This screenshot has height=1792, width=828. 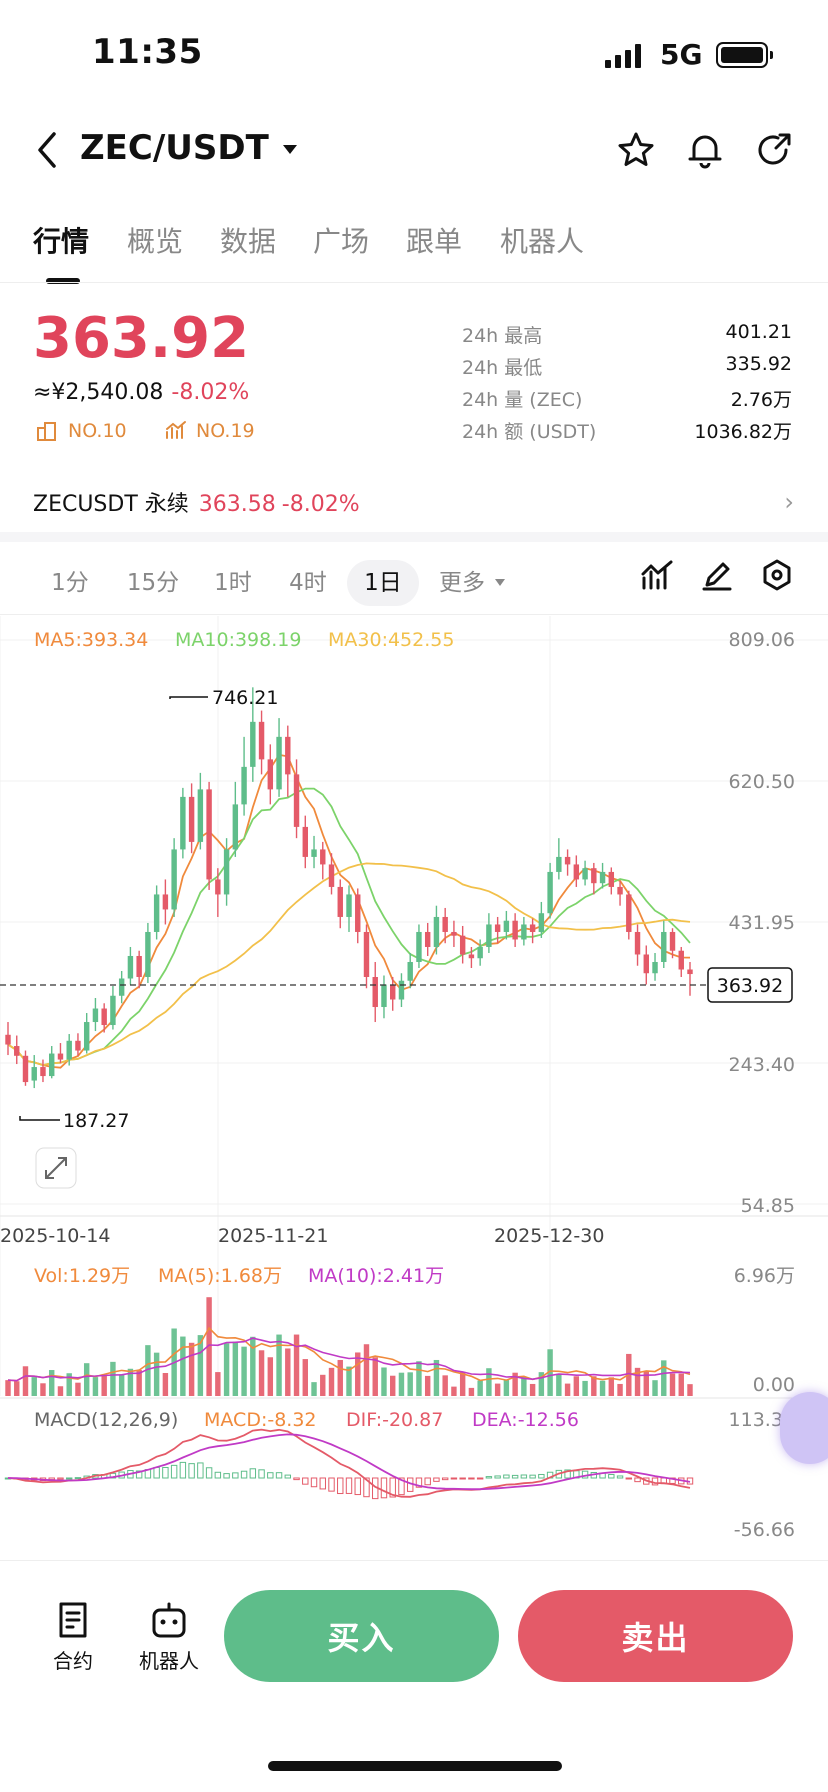 What do you see at coordinates (744, 55) in the screenshot?
I see `battery-icon` at bounding box center [744, 55].